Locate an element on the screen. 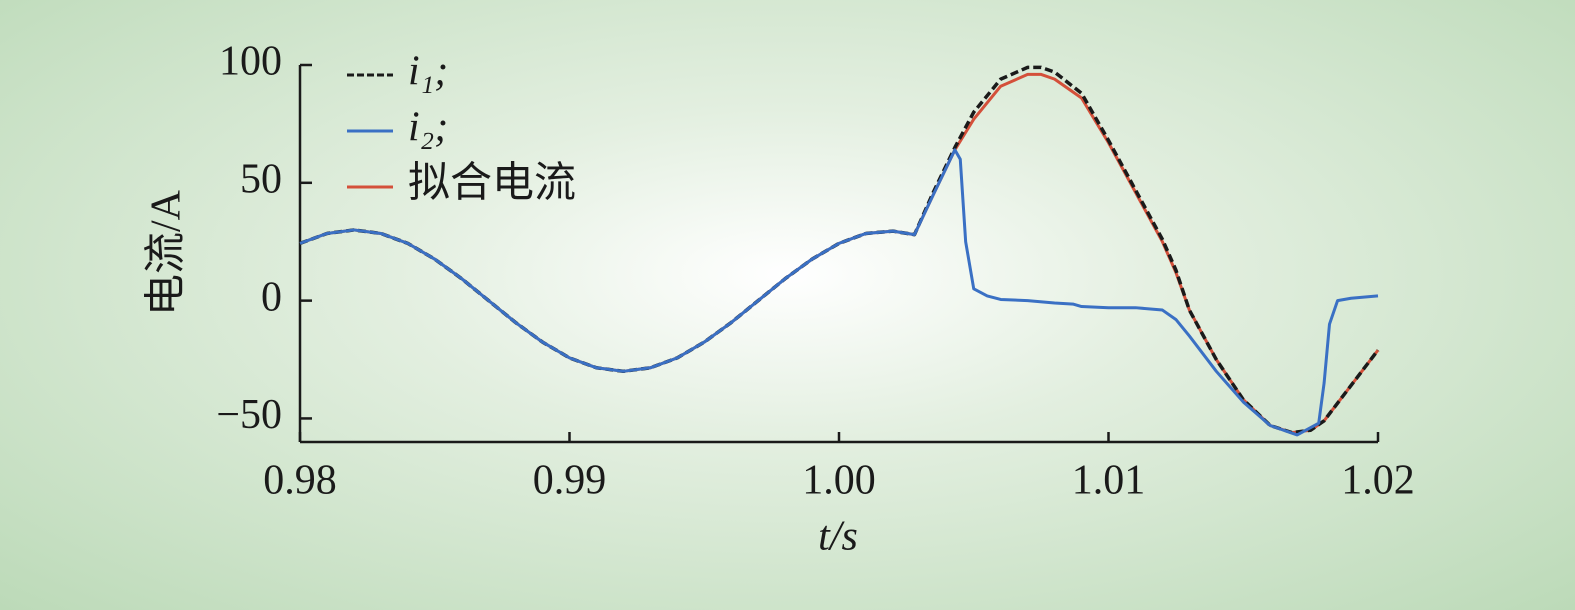 The image size is (1575, 610). x-tick-label: 0.98 is located at coordinates (300, 481).